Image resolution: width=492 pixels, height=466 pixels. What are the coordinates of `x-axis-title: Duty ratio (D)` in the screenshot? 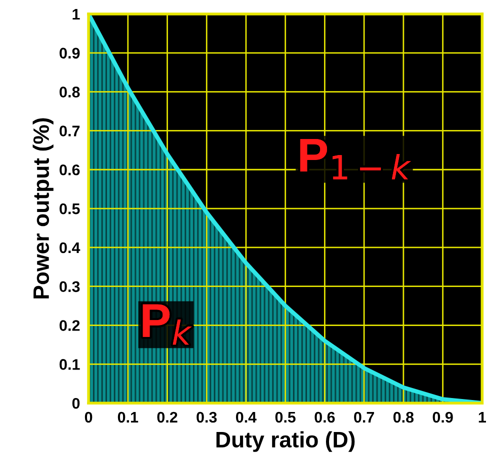 It's located at (285, 441).